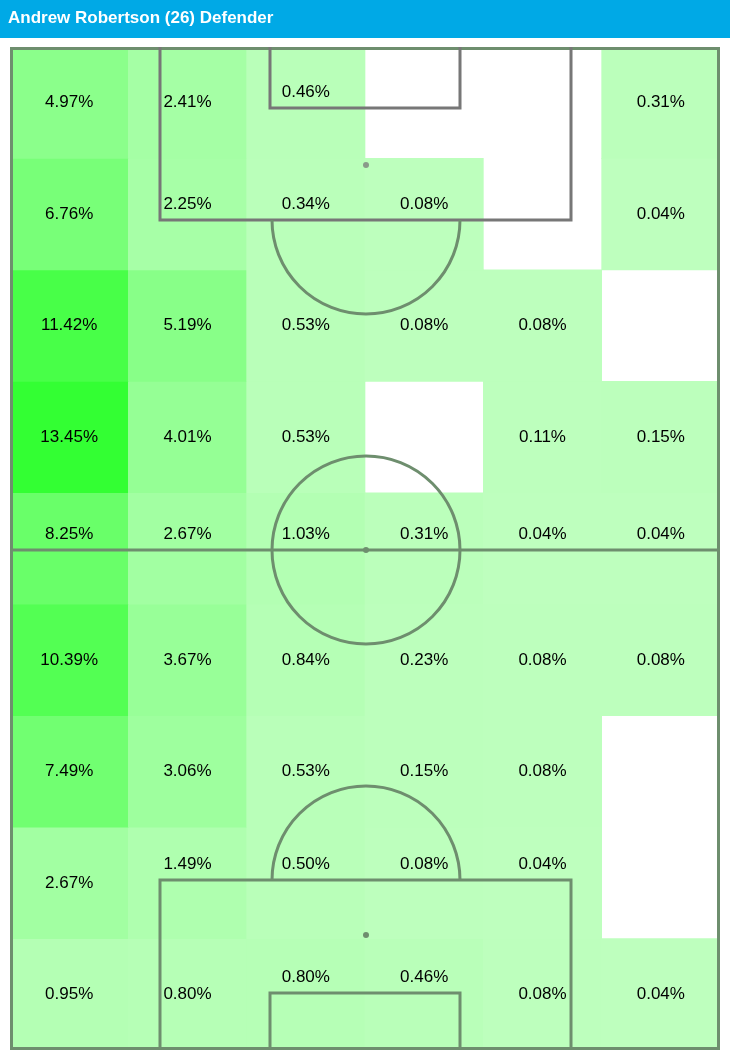 This screenshot has width=730, height=1060. What do you see at coordinates (69, 436) in the screenshot?
I see `data-label: 13.45%` at bounding box center [69, 436].